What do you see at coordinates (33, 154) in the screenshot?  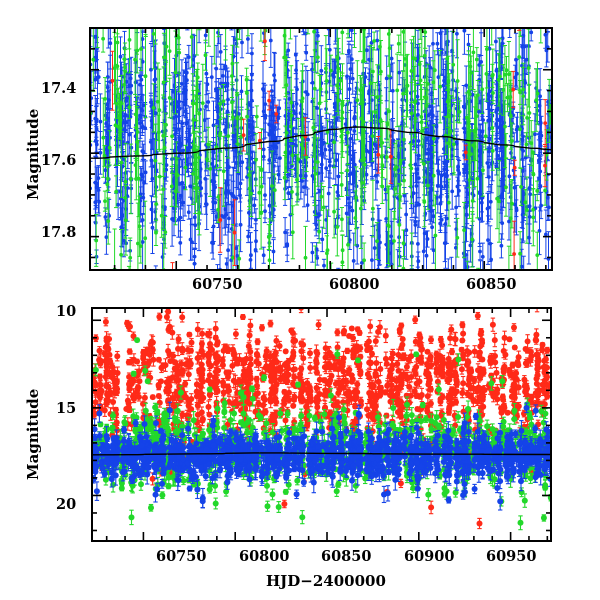 I see `top-panel-y-axis-label: Magnitude` at bounding box center [33, 154].